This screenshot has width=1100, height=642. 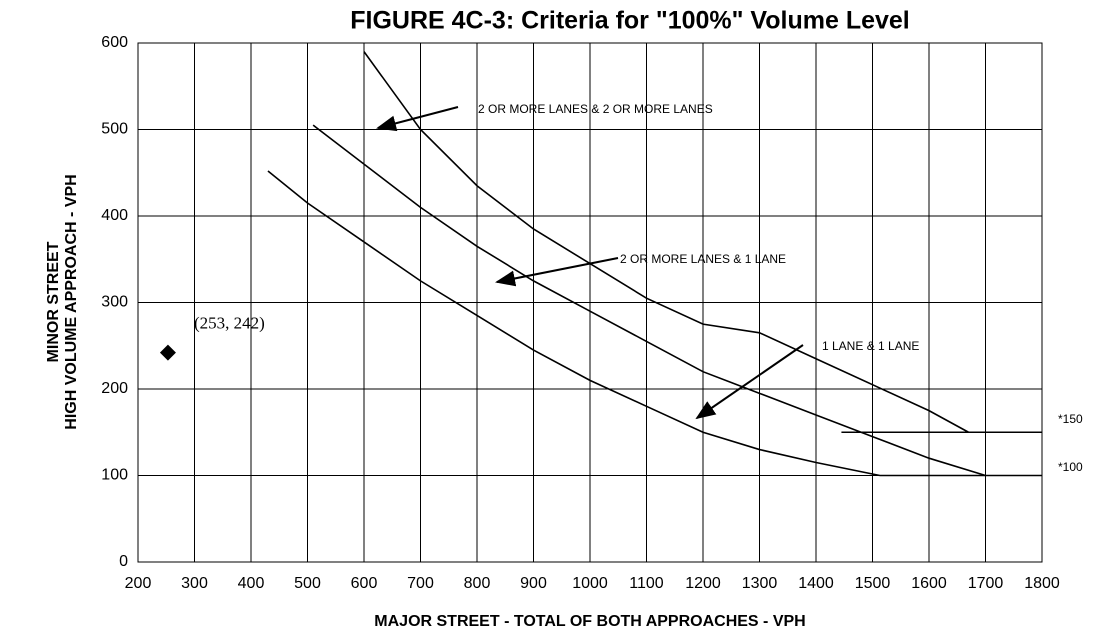 What do you see at coordinates (167, 352) in the screenshot?
I see `point` at bounding box center [167, 352].